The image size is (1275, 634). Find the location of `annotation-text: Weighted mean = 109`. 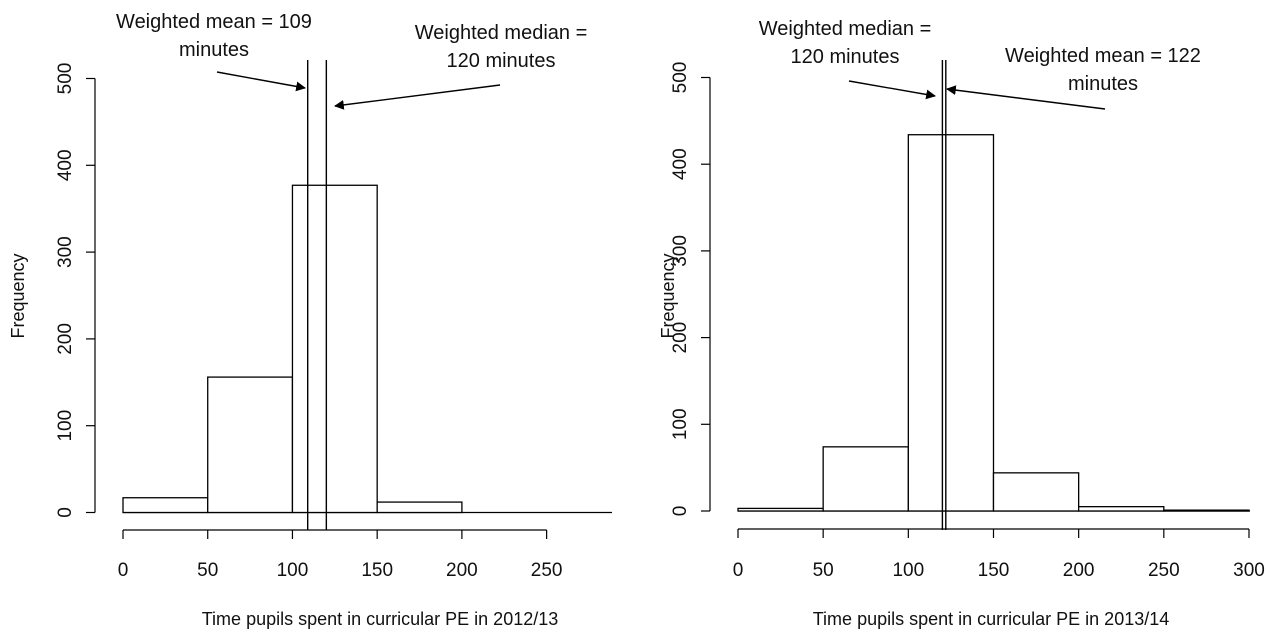

annotation-text: Weighted mean = 109 is located at coordinates (214, 22).